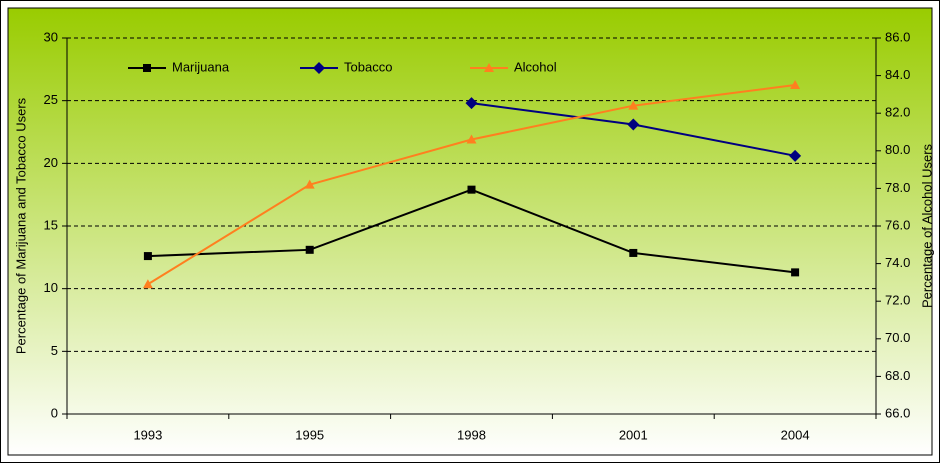 Image resolution: width=940 pixels, height=468 pixels. What do you see at coordinates (51, 224) in the screenshot?
I see `y-tick-label: 15` at bounding box center [51, 224].